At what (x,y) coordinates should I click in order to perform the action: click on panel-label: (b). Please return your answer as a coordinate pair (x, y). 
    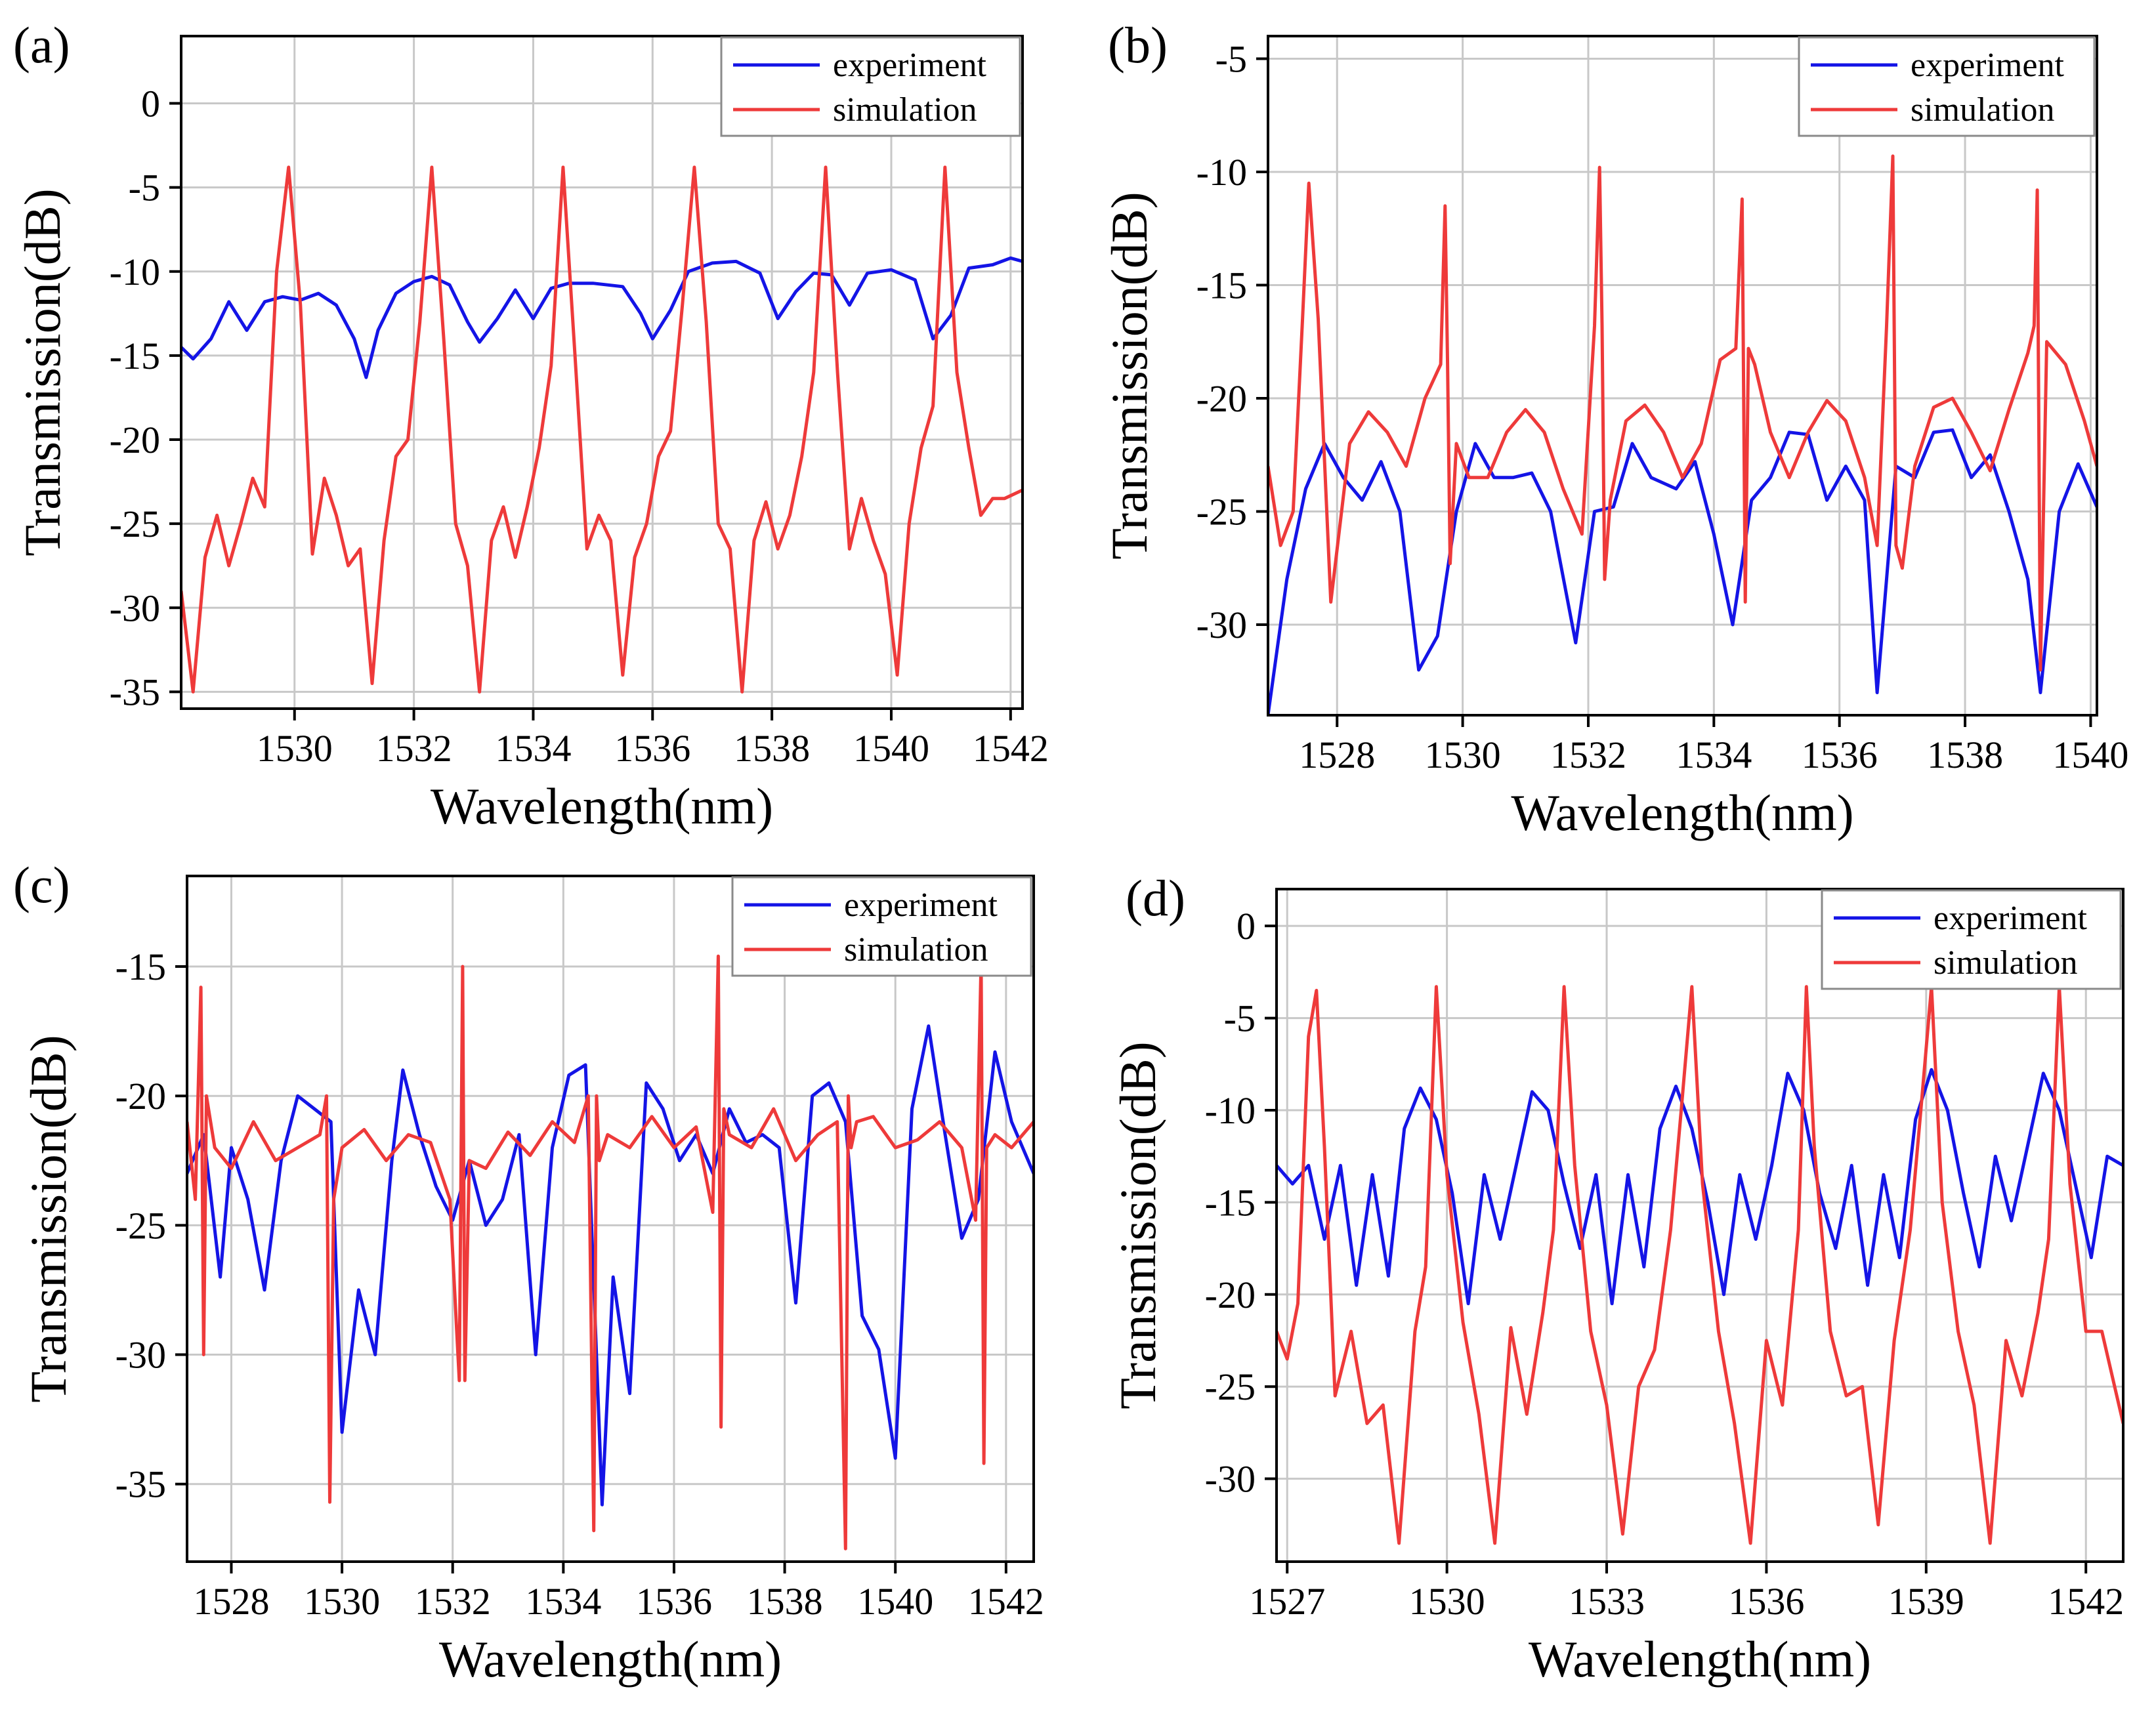
    Looking at the image, I should click on (1138, 44).